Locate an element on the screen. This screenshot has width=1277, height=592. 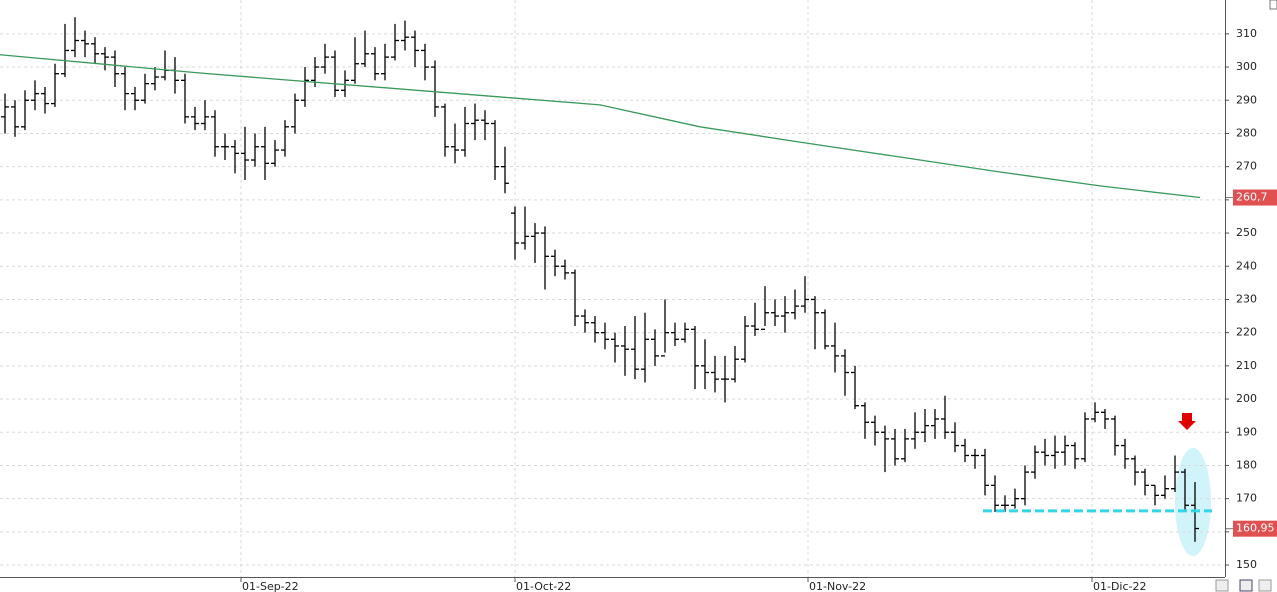
x-tick-label: 01-Nov-22 is located at coordinates (837, 586).